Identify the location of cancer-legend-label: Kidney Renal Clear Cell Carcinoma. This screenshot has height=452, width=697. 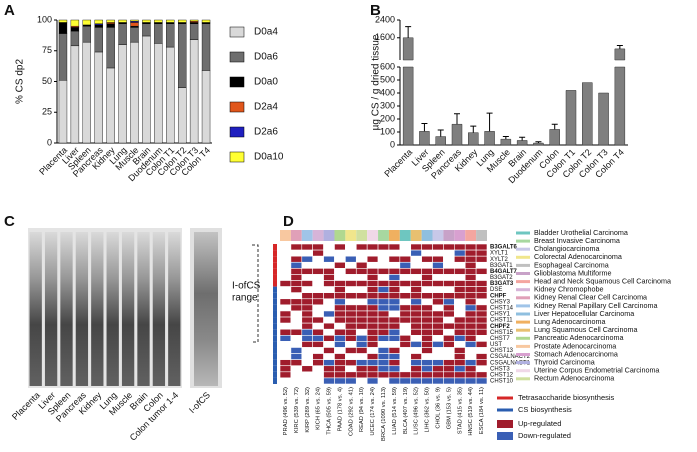
(590, 297).